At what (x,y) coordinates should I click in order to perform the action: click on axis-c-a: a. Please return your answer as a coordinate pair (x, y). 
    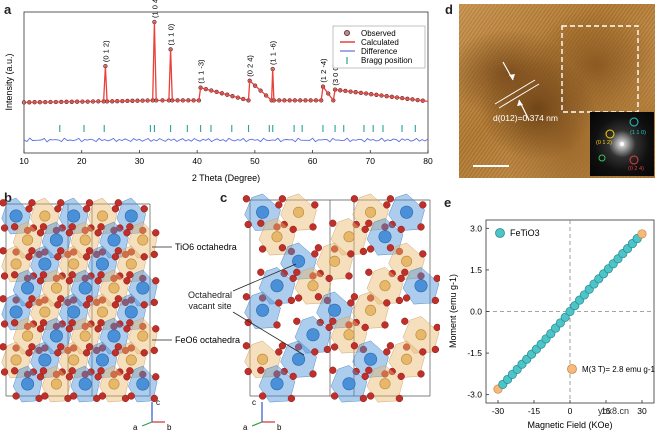
    Looking at the image, I should click on (245, 427).